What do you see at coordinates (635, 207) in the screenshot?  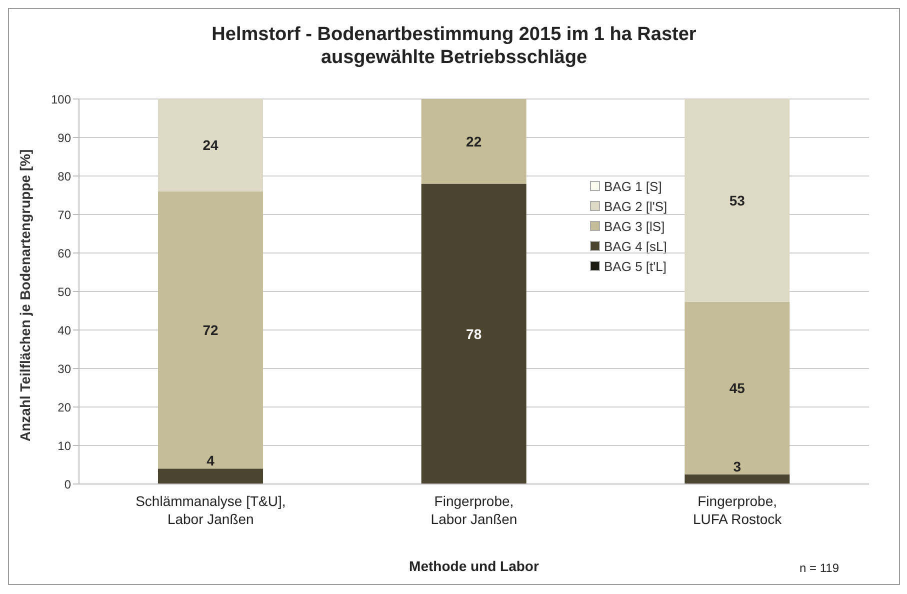 I see `legend-label: BAG 2 [l'S]` at bounding box center [635, 207].